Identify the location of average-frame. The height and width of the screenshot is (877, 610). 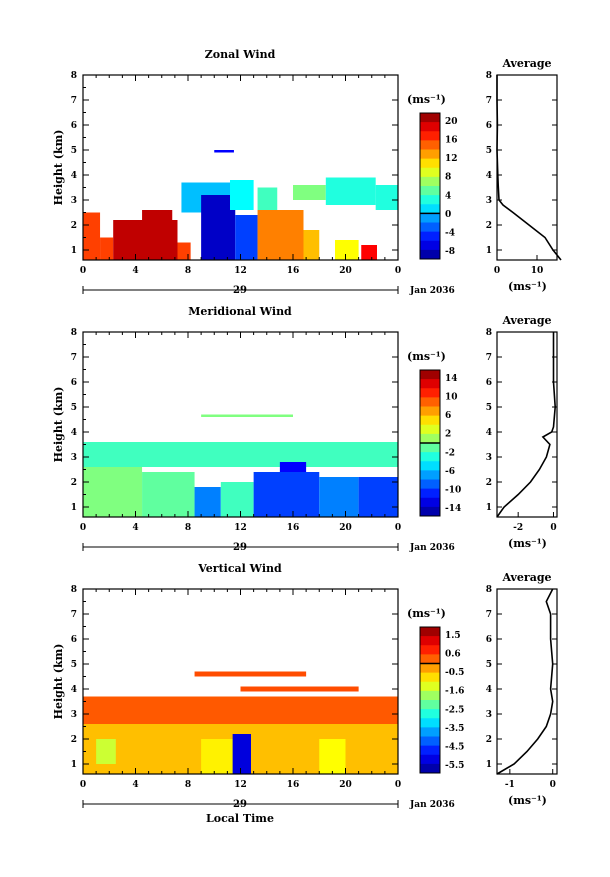
(527, 681).